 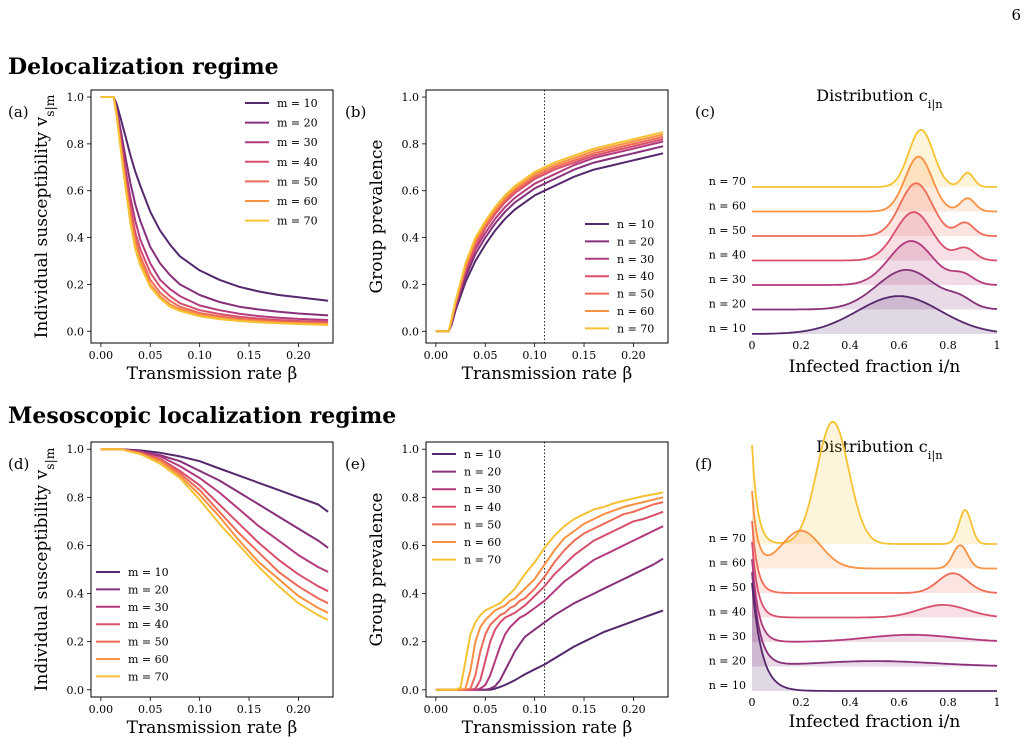 What do you see at coordinates (18, 464) in the screenshot?
I see `panel-label: (d)` at bounding box center [18, 464].